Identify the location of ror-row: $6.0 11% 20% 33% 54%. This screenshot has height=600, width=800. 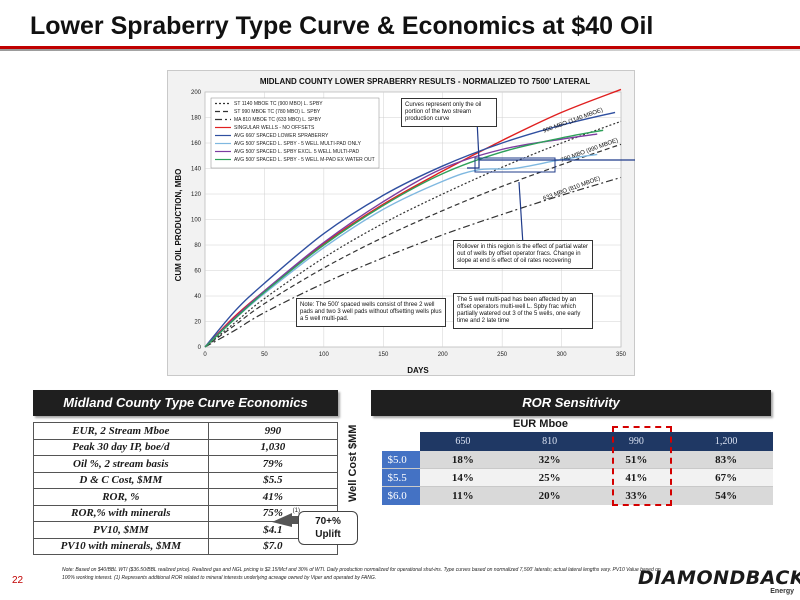
(577, 495).